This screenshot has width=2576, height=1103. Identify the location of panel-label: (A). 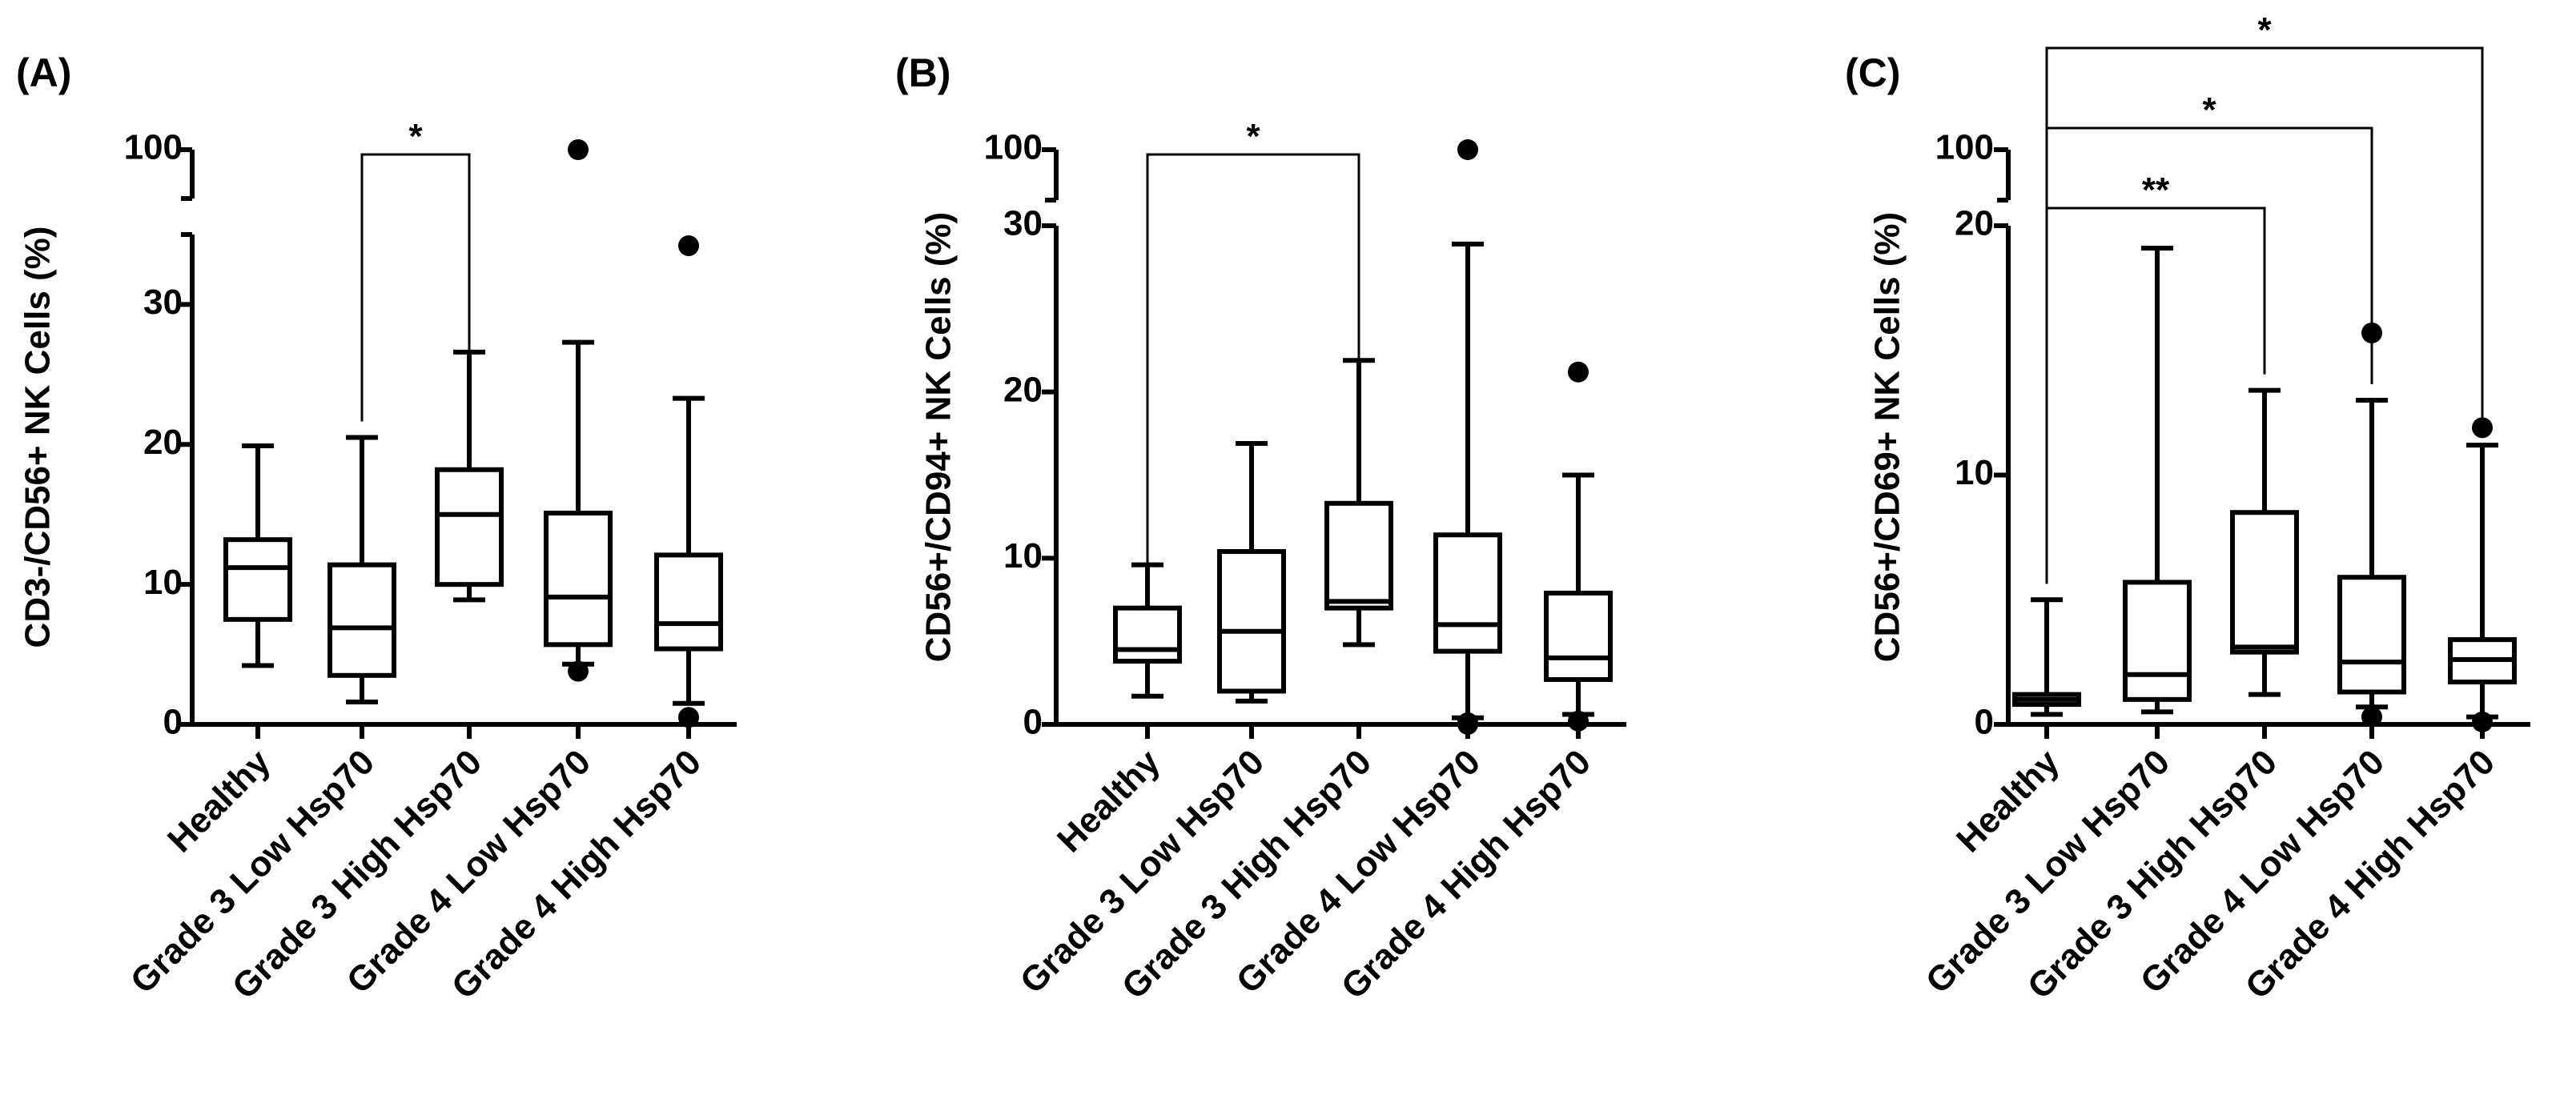
(43, 72).